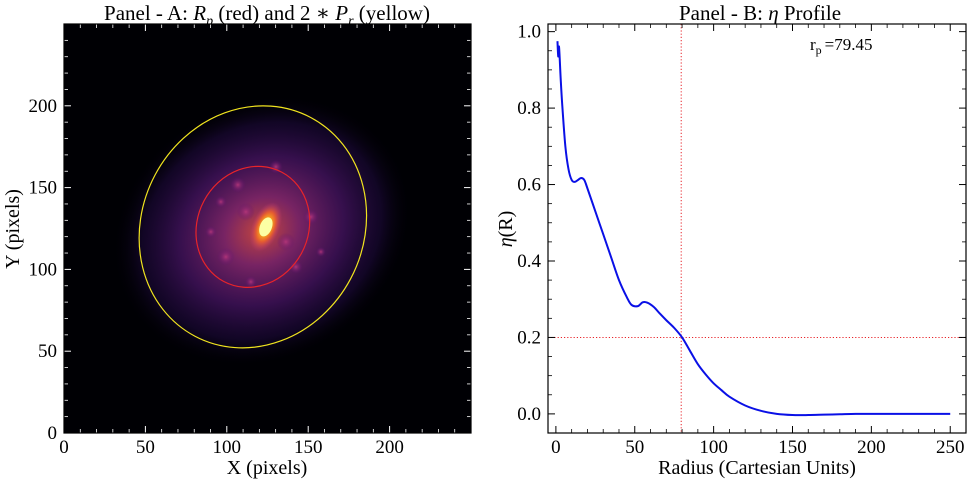 This screenshot has height=484, width=974. I want to click on panel-a-ytick-label: 50, so click(47, 351).